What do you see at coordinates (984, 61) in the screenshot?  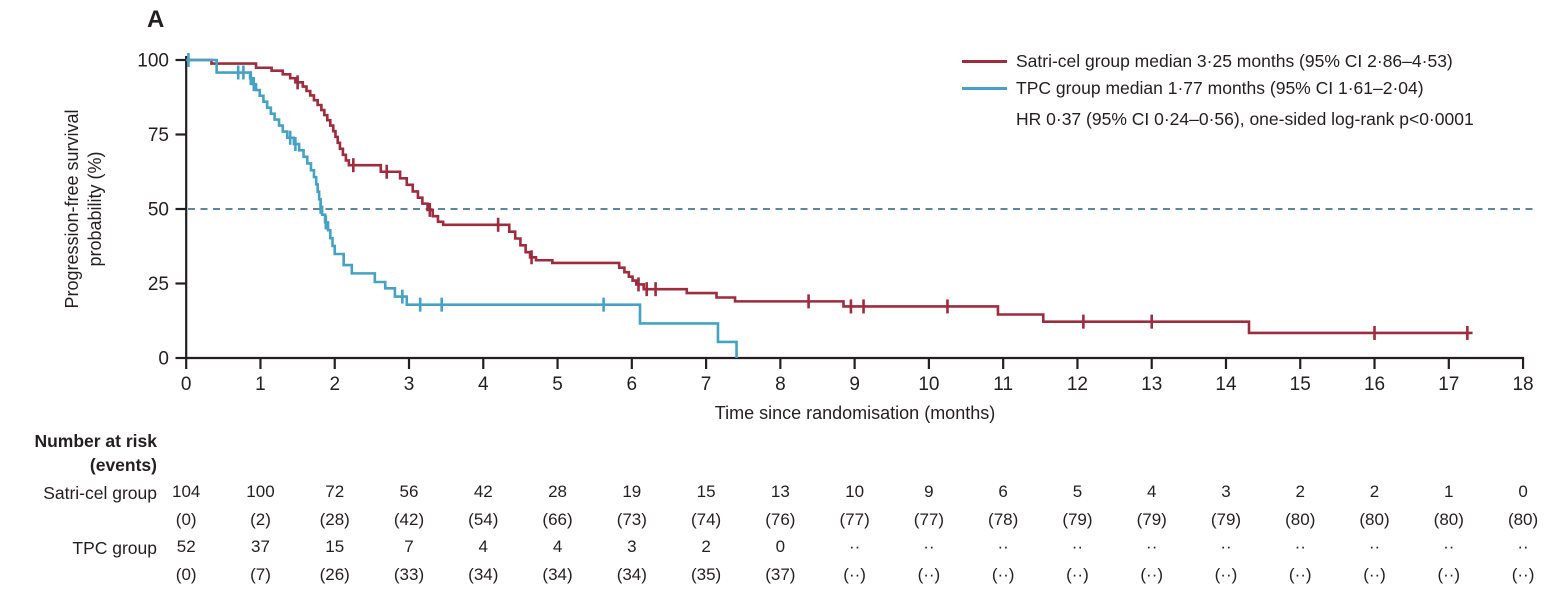 I see `satri-cel-line-swatch-icon` at bounding box center [984, 61].